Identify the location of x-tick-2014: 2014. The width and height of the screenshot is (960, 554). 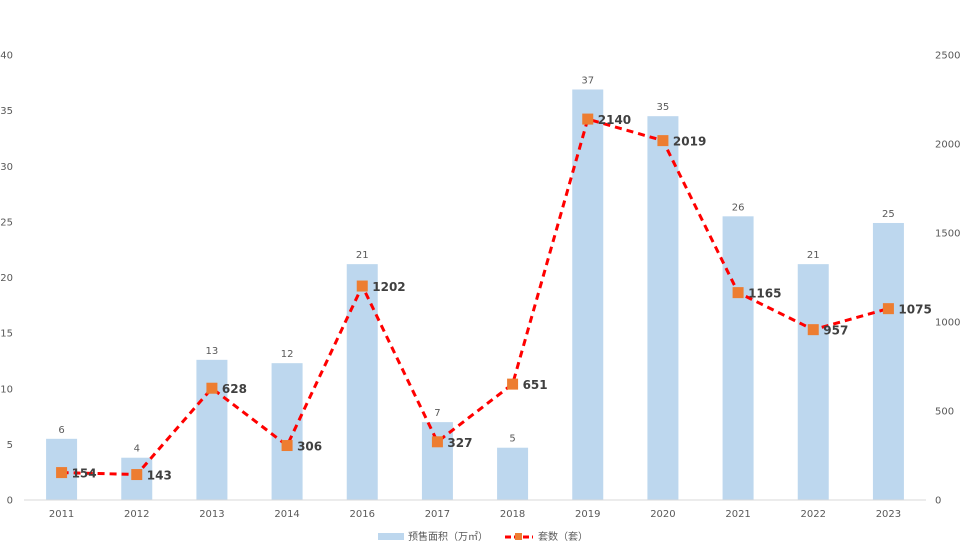
(286, 514).